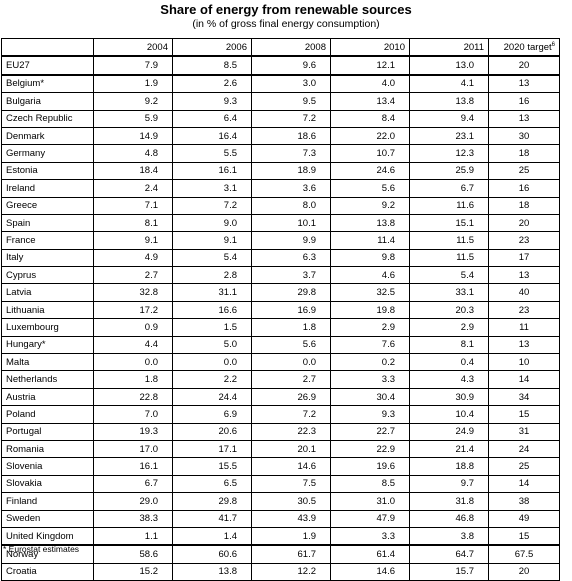 The width and height of the screenshot is (572, 581). I want to click on value-cell: 33.1, so click(449, 292).